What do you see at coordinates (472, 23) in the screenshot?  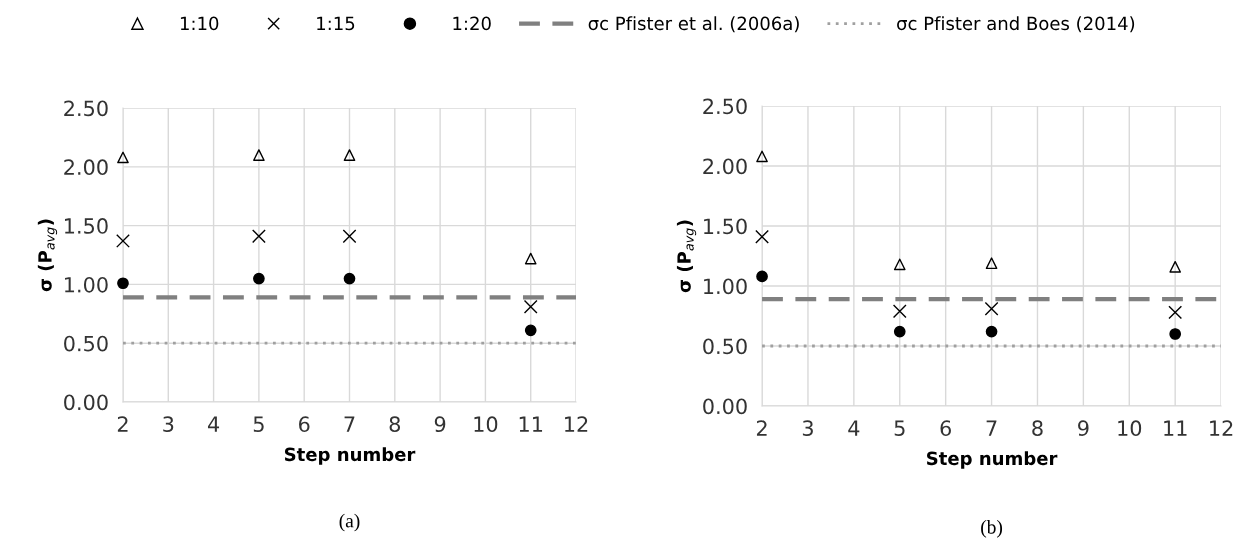 I see `legend-label: 1:20` at bounding box center [472, 23].